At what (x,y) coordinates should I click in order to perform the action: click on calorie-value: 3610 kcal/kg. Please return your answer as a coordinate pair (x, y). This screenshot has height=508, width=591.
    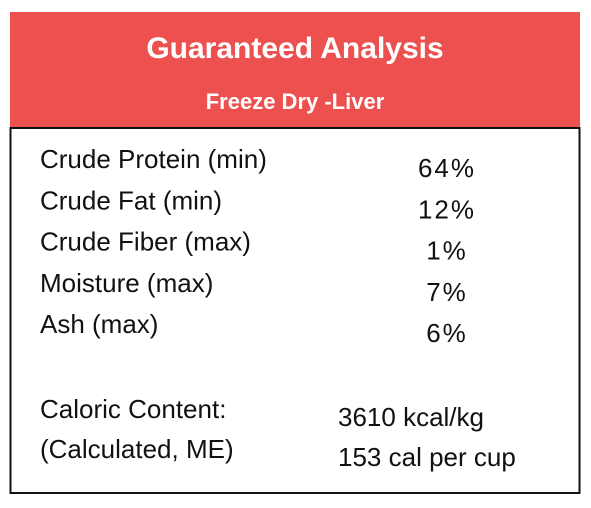
    Looking at the image, I should click on (411, 417).